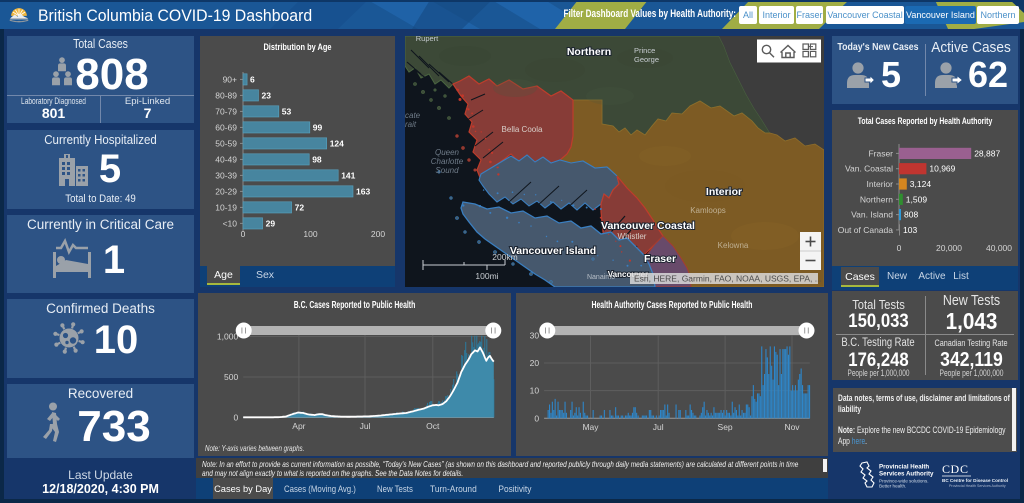  I want to click on svg-text: Better health., so click(892, 486).